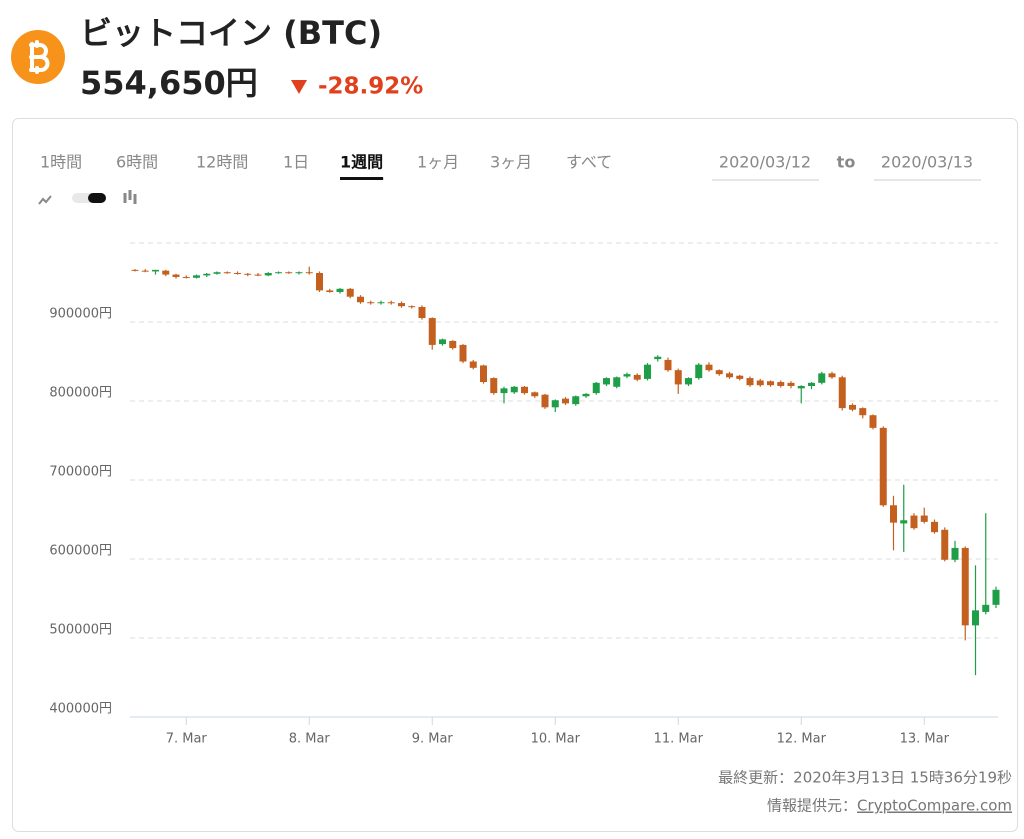 The width and height of the screenshot is (1024, 839). I want to click on tab: 1日, so click(296, 162).